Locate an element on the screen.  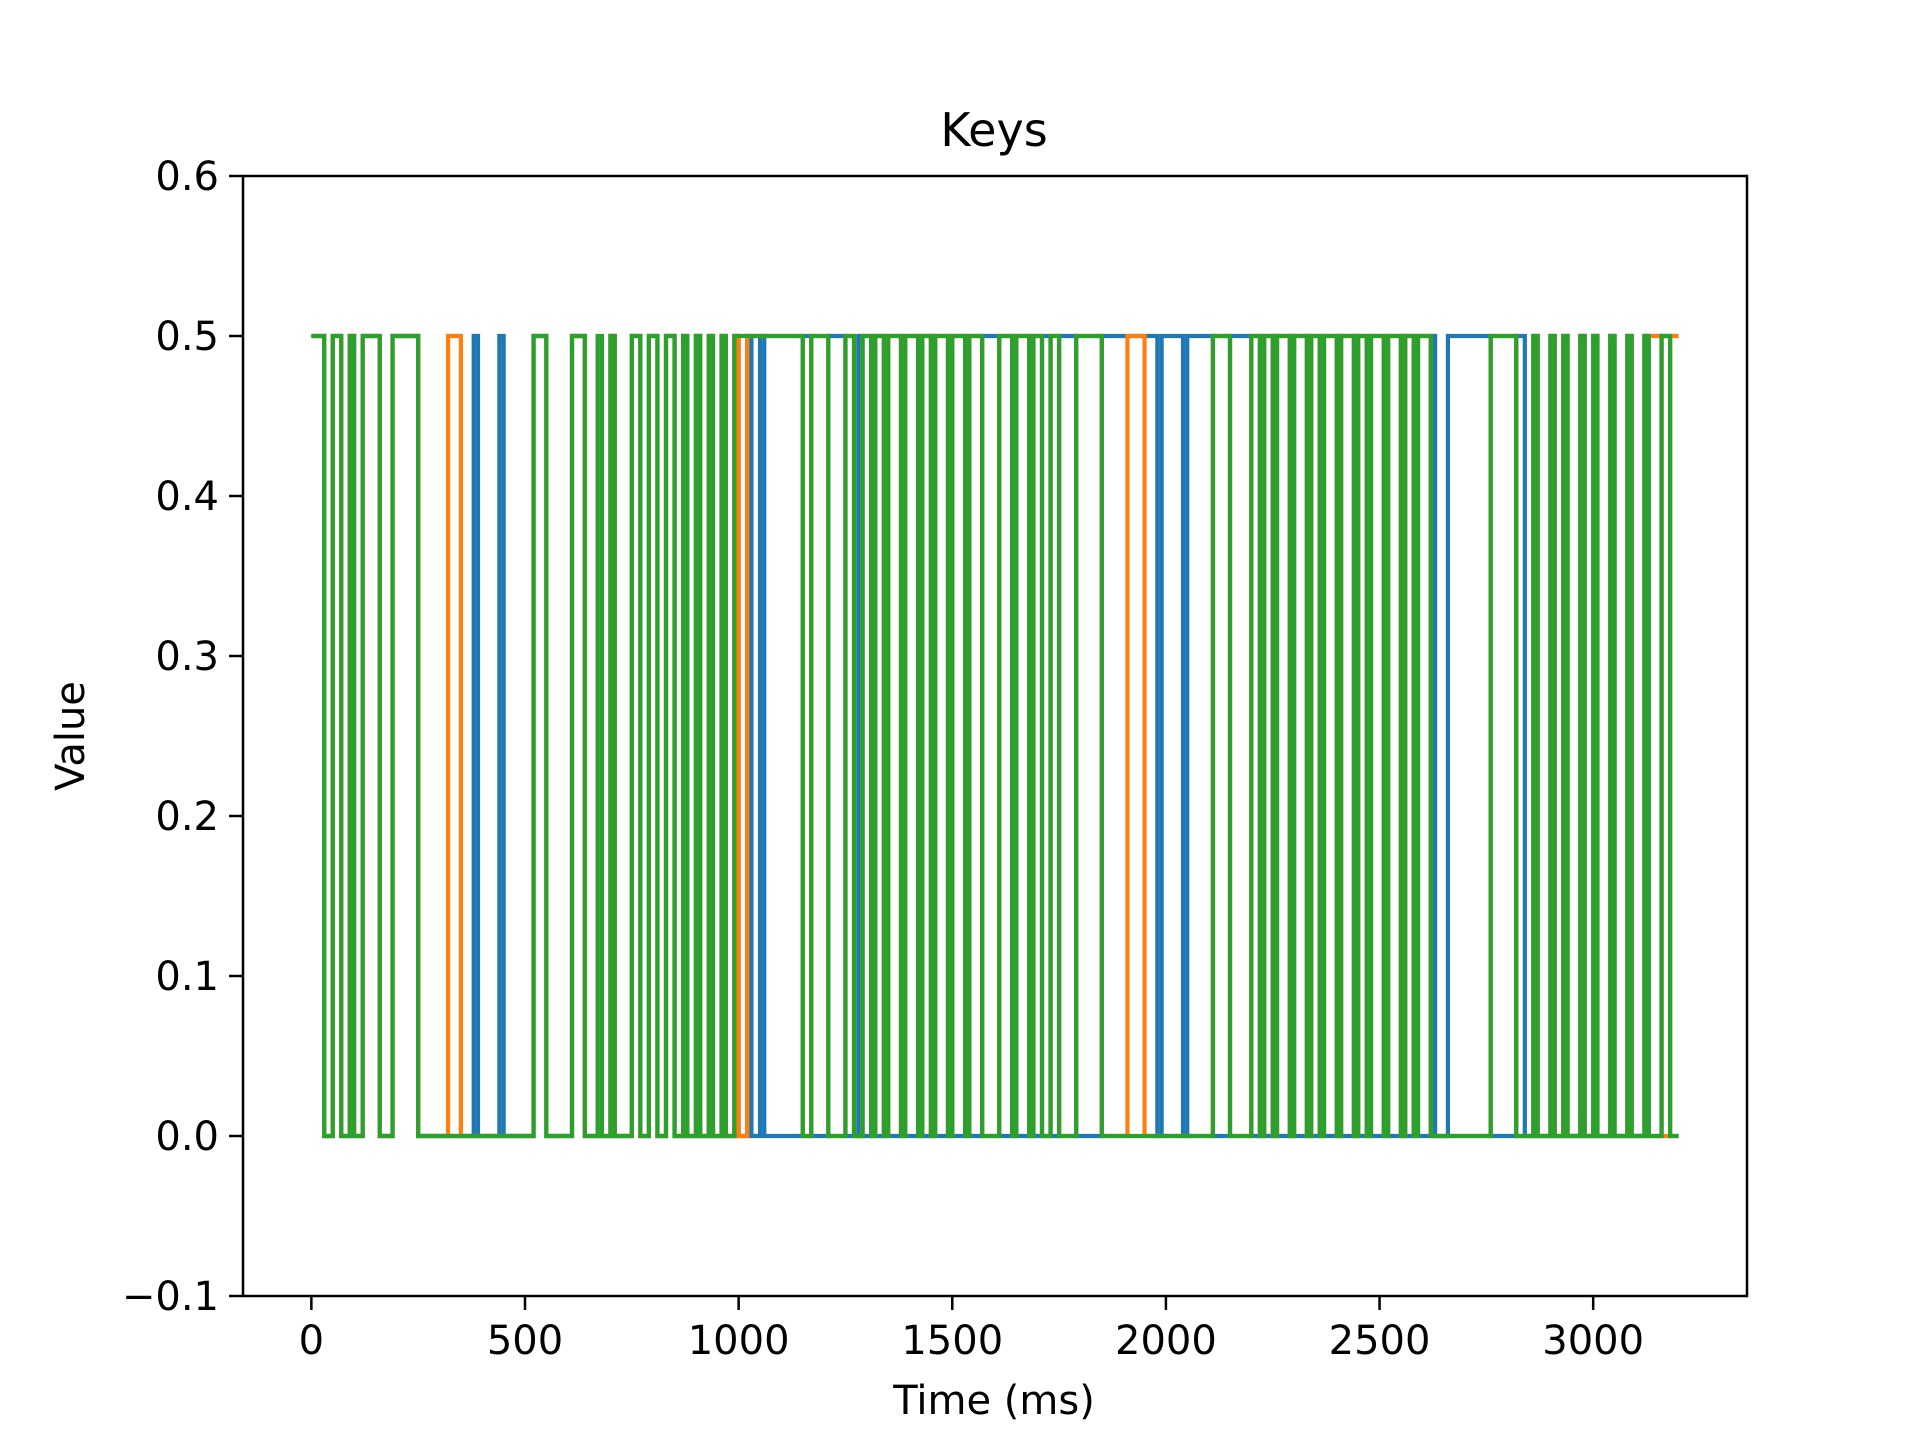
y-tick-label: 0.6 is located at coordinates (187, 177).